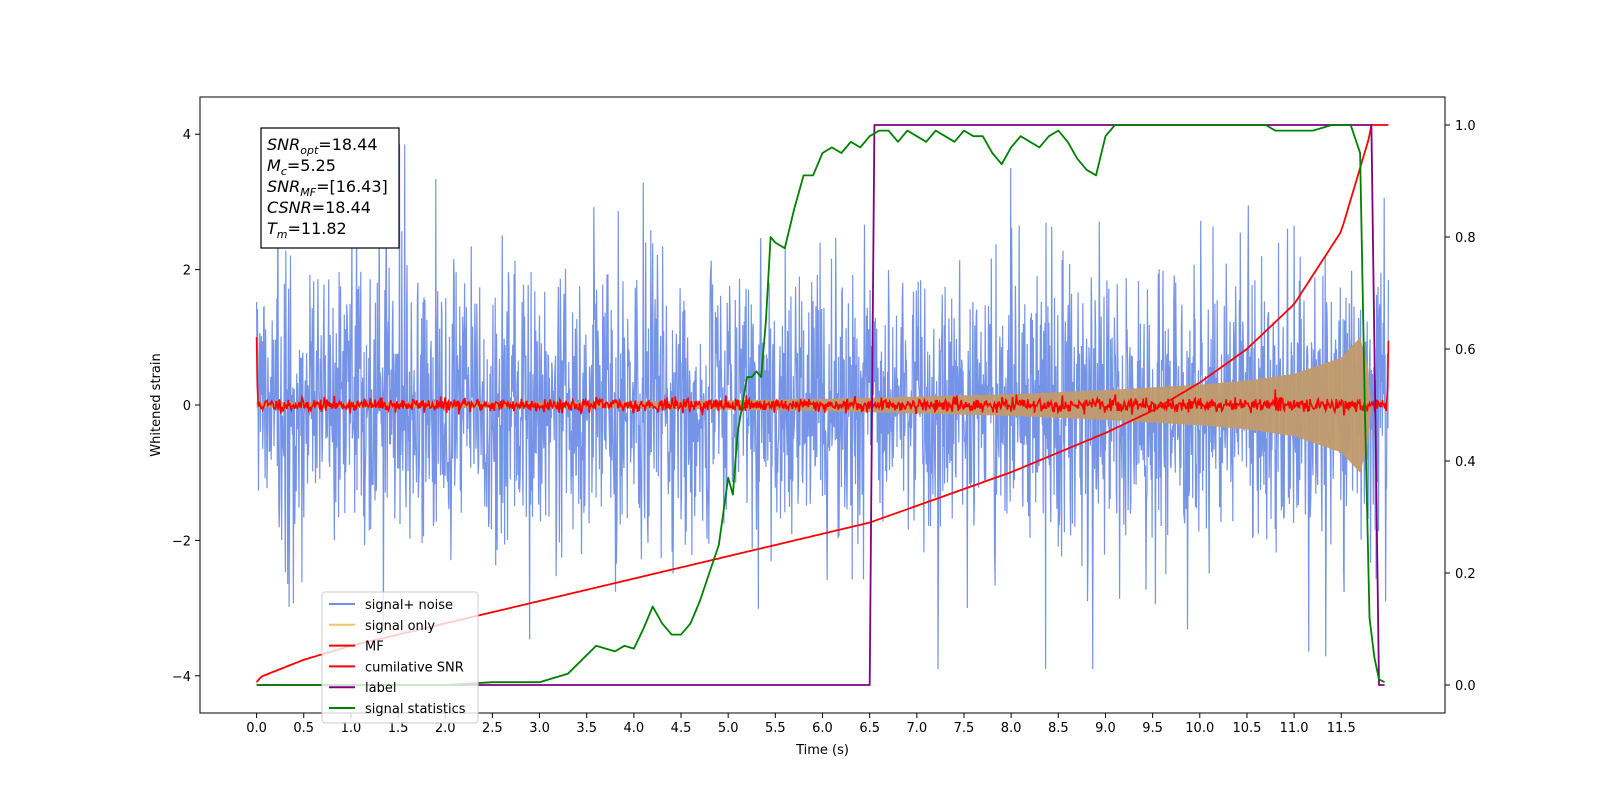 The height and width of the screenshot is (800, 1600). What do you see at coordinates (308, 192) in the screenshot?
I see `annotation-subscript: MF` at bounding box center [308, 192].